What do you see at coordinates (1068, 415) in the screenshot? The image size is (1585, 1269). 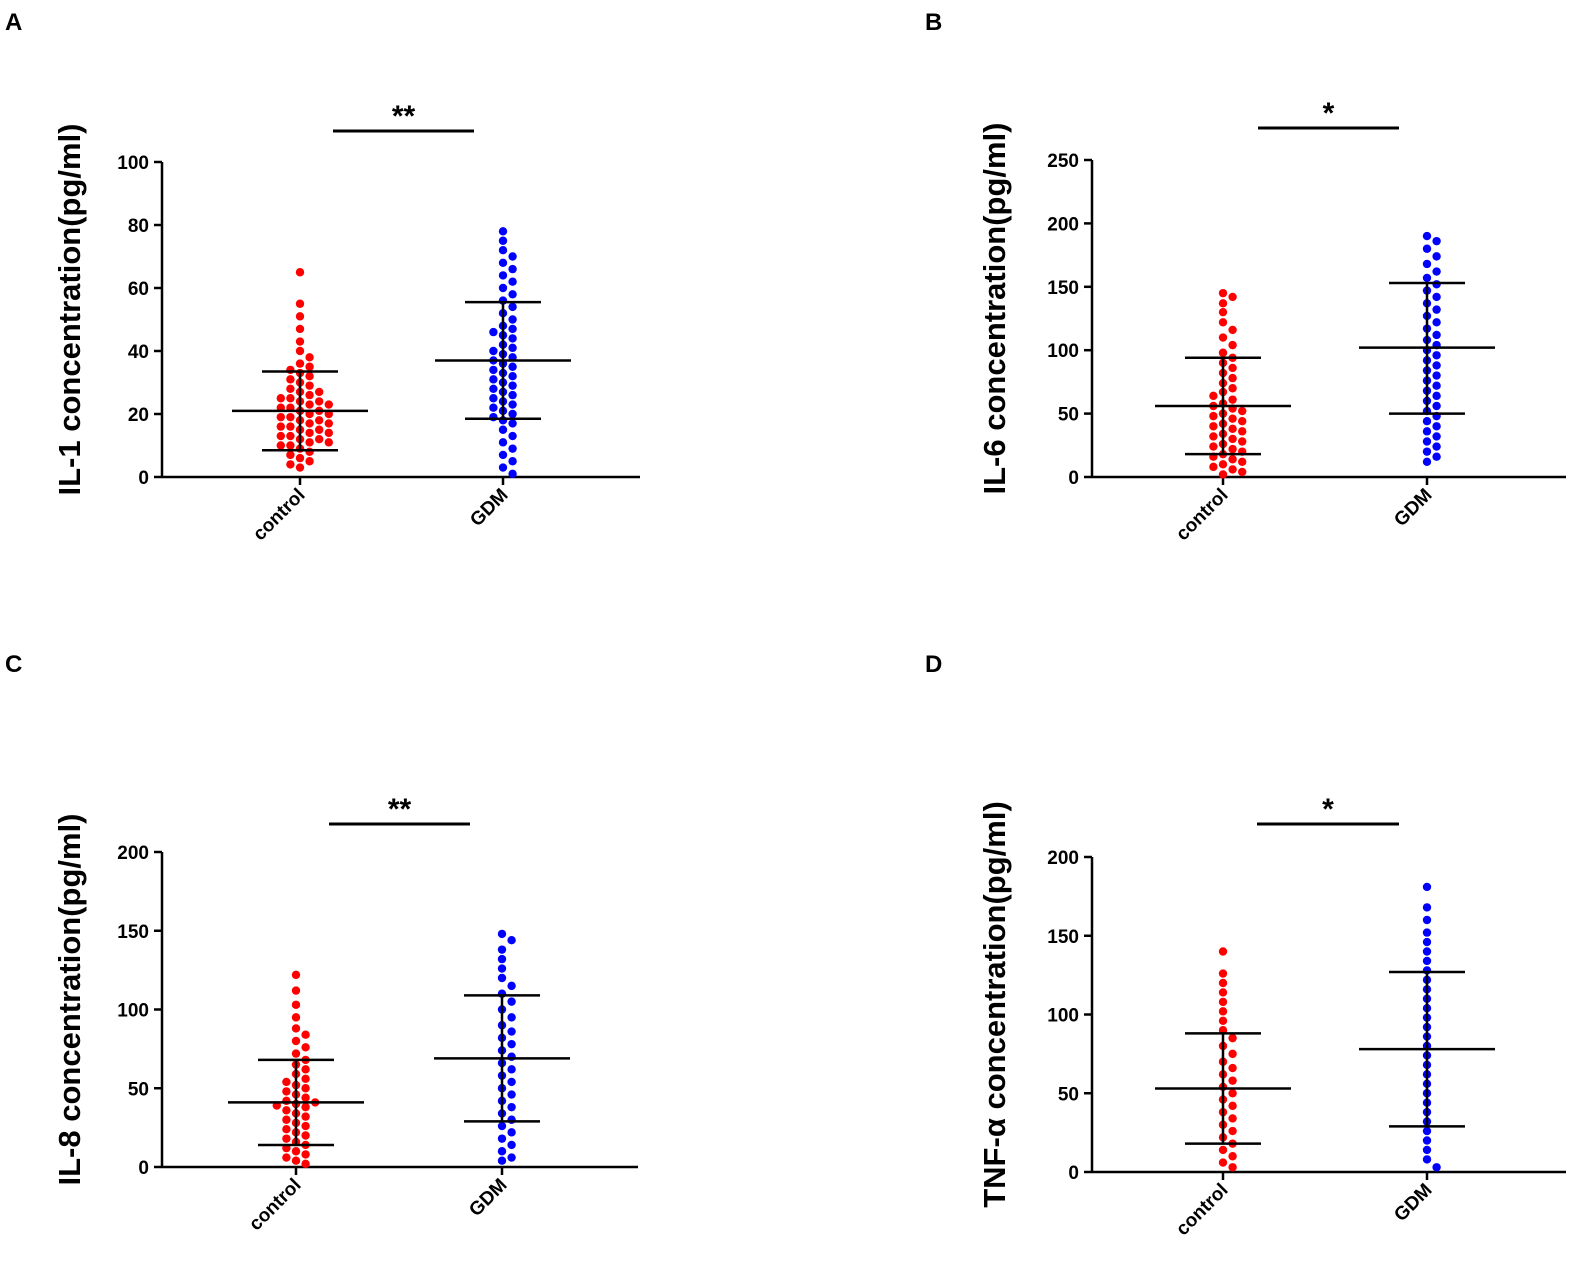 I see `y-tick-label: 50` at bounding box center [1068, 415].